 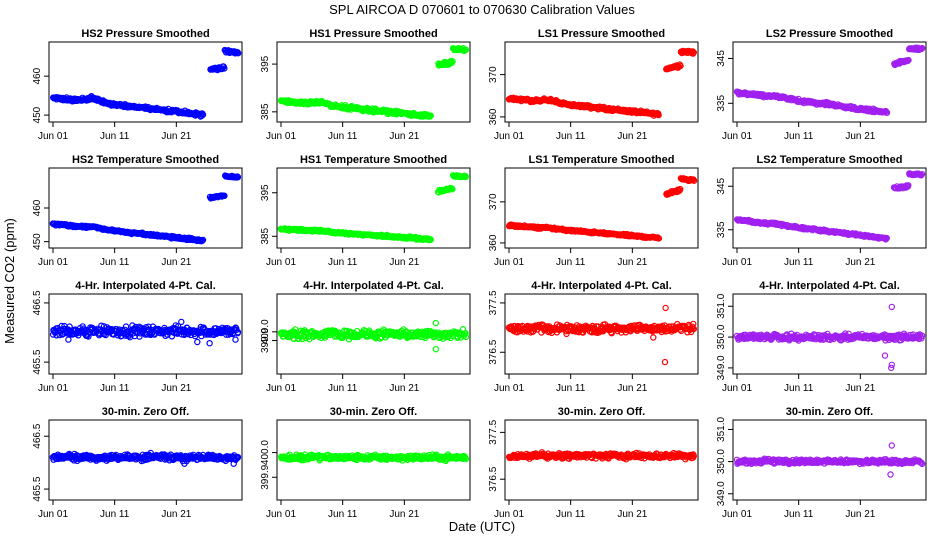 I want to click on y-tick-label: 399.9, so click(x=265, y=476).